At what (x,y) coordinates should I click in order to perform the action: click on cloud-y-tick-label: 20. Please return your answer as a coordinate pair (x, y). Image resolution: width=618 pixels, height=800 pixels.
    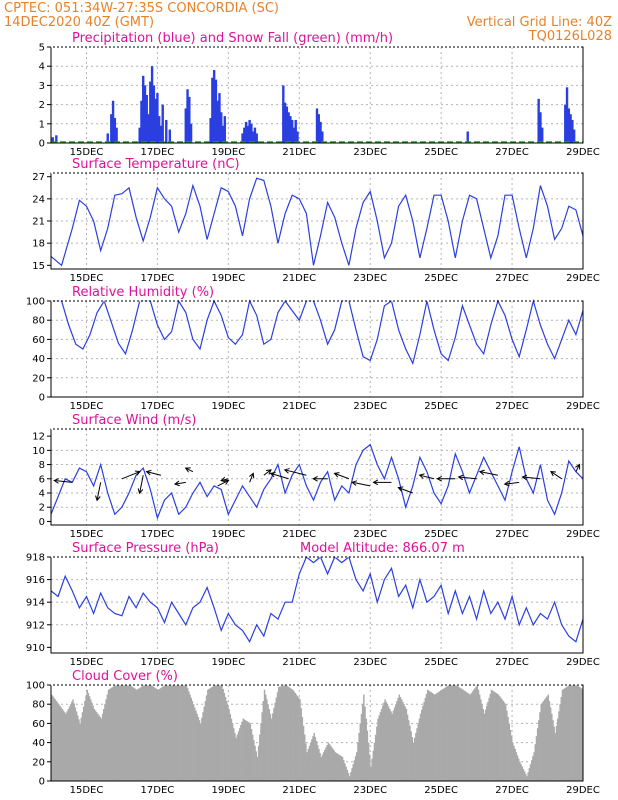
    Looking at the image, I should click on (38, 762).